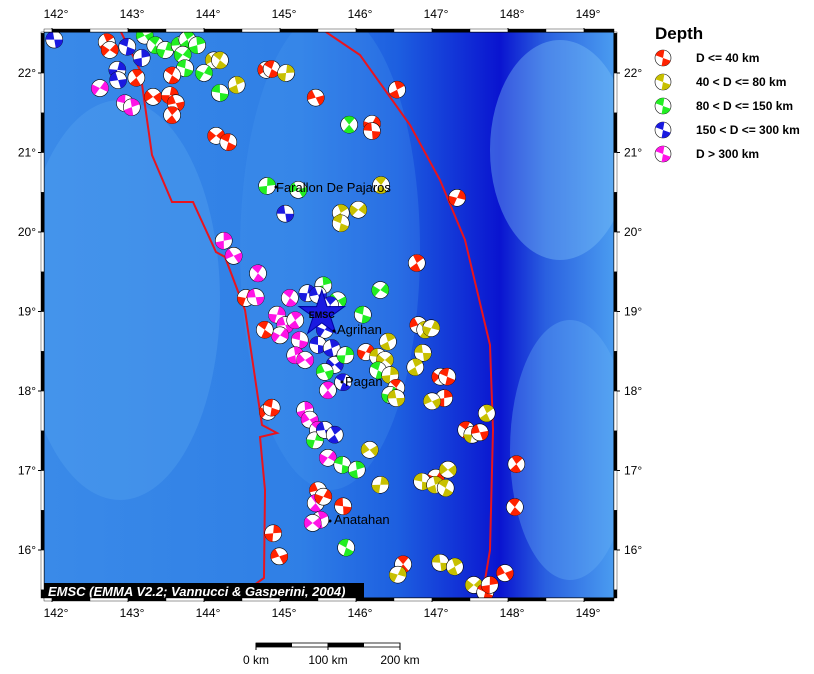 The image size is (814, 674). I want to click on lat-tick-label: 22°, so click(633, 73).